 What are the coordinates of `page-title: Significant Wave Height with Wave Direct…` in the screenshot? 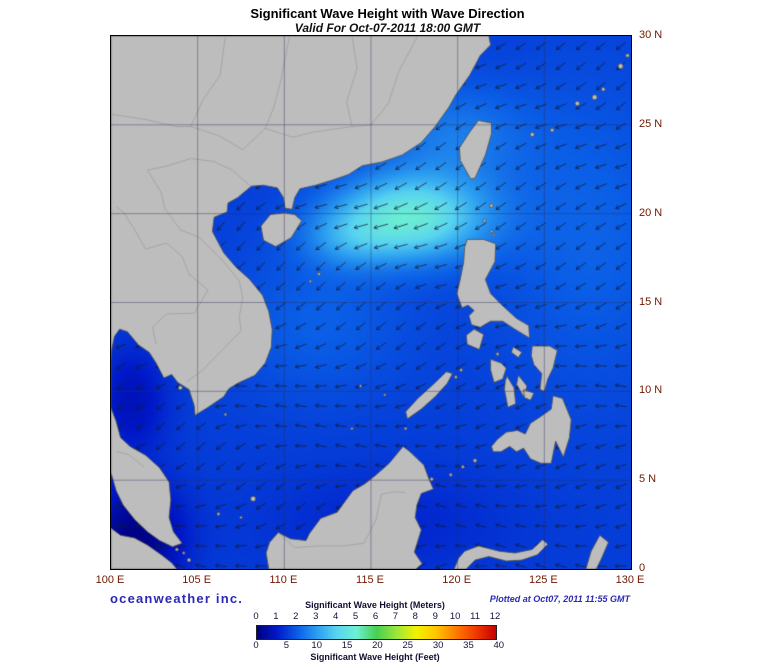 It's located at (387, 13).